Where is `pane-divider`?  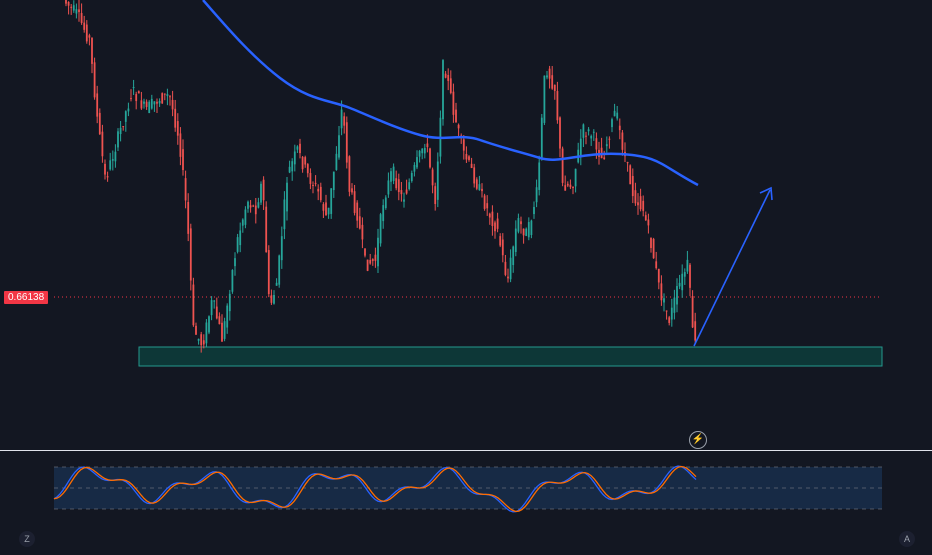 pane-divider is located at coordinates (466, 450).